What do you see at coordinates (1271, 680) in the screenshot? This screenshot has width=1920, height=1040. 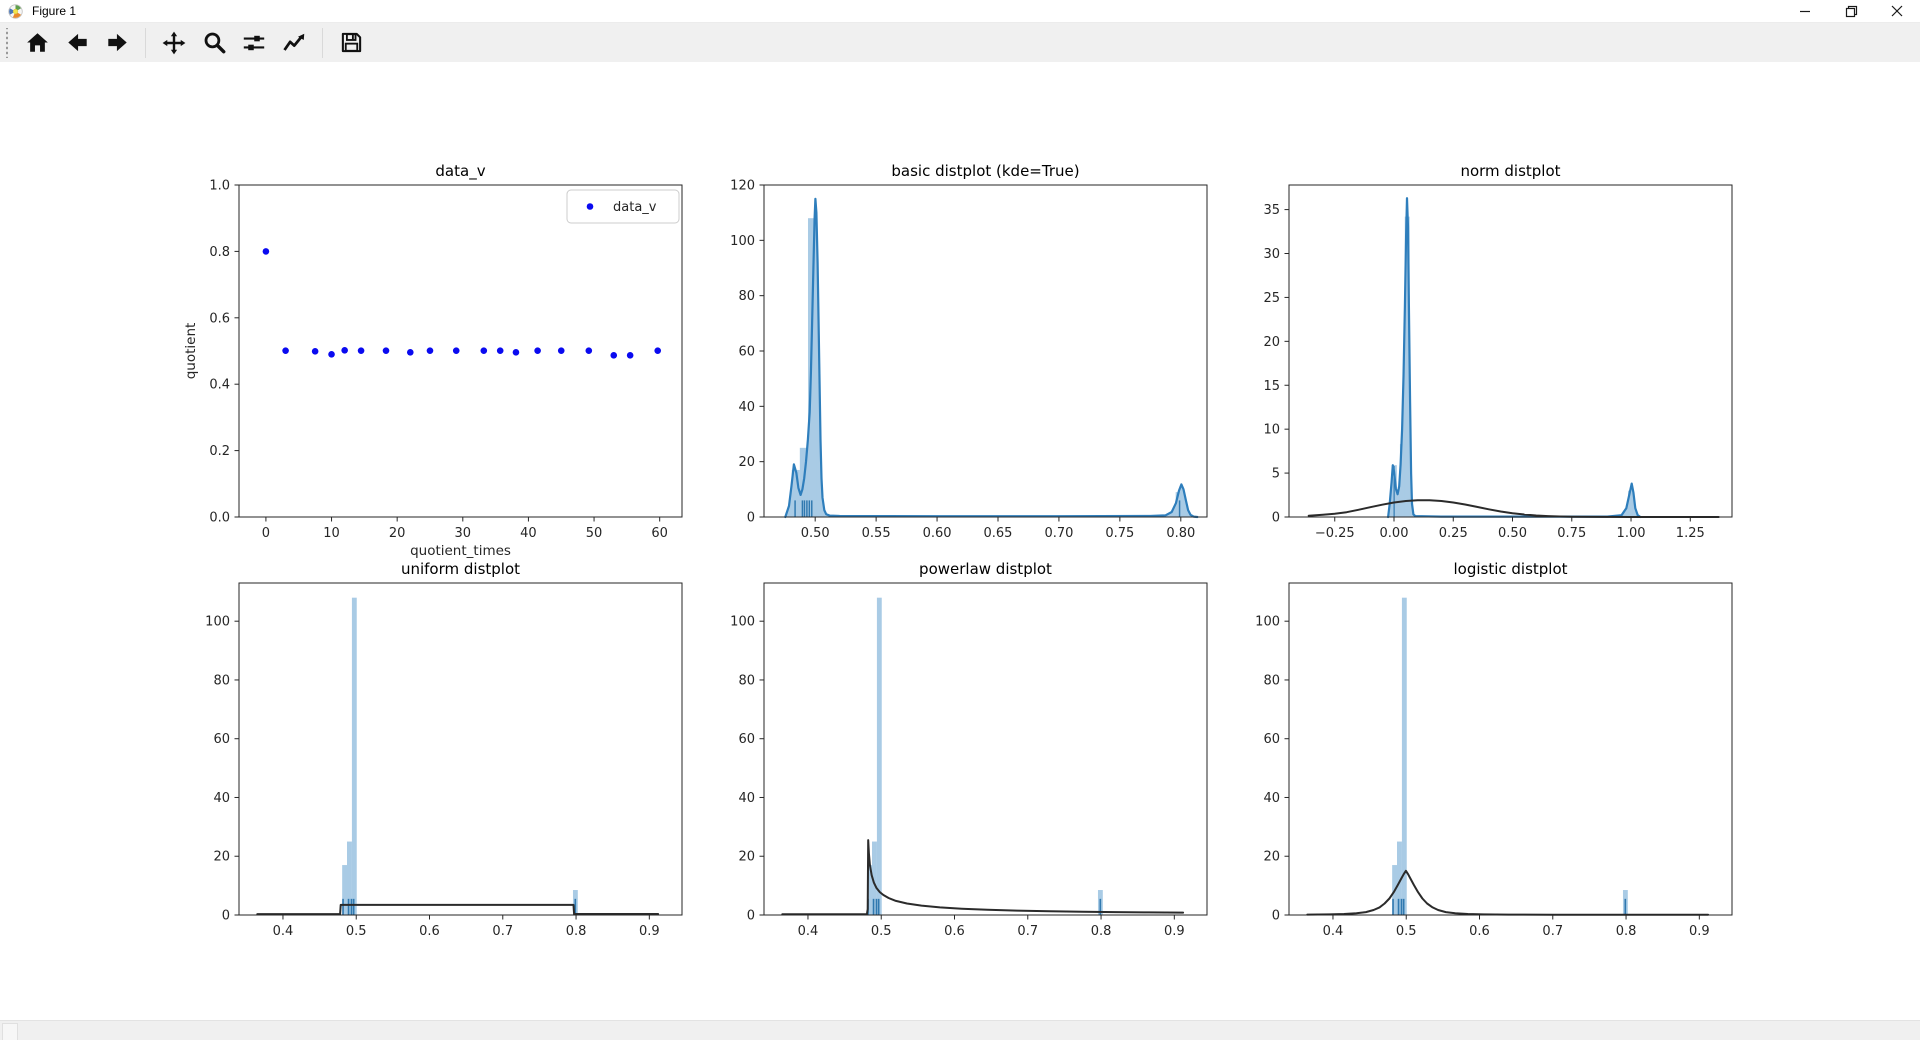 I see `y-tick-label: 80` at bounding box center [1271, 680].